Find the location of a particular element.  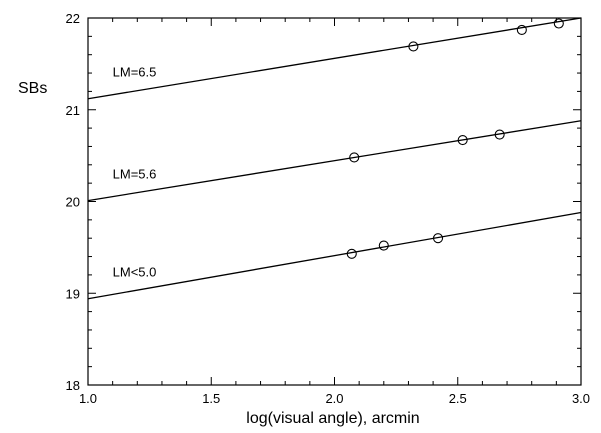

x-tick-label: 1.5 is located at coordinates (211, 398).